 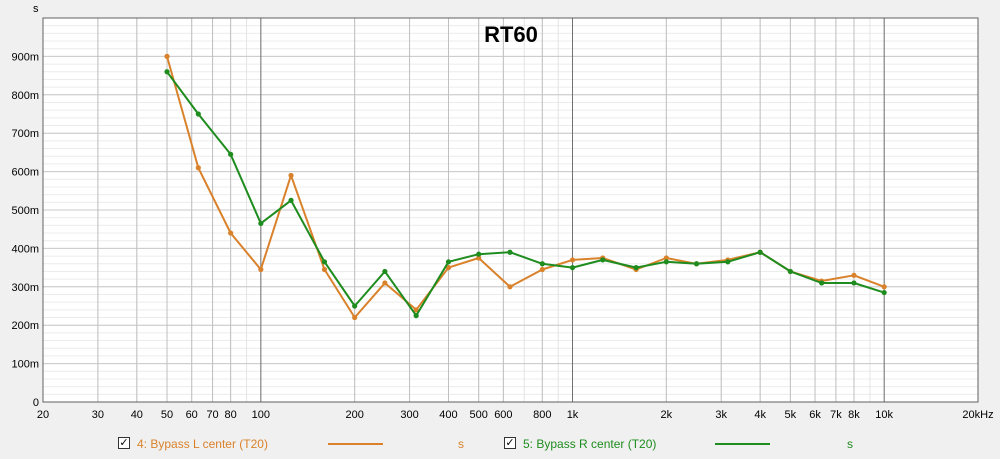 I want to click on legend-entry-series-2: ✓ 5: Bypass R center (T20) s, so click(x=690, y=445).